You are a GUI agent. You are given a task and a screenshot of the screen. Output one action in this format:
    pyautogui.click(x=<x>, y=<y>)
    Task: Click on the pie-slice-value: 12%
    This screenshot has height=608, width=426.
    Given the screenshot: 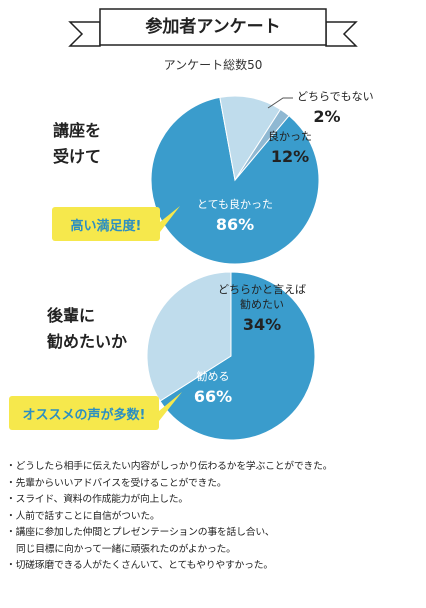 What is the action you would take?
    pyautogui.click(x=290, y=156)
    